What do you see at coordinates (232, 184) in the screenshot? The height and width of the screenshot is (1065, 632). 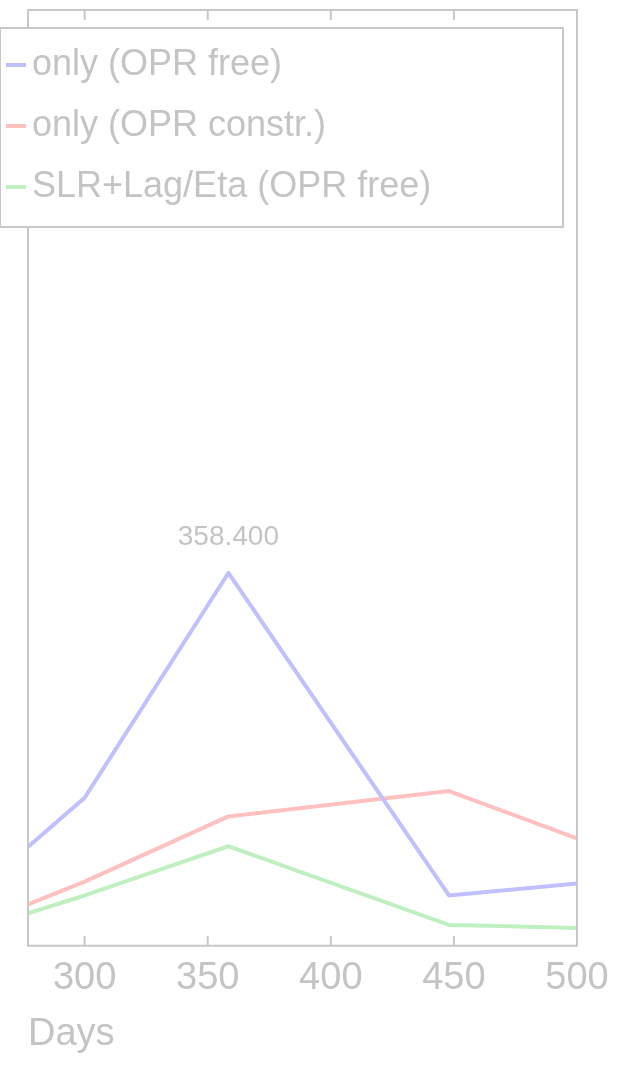 I see `legend-label: SLR+Lag/Eta (OPR free)` at bounding box center [232, 184].